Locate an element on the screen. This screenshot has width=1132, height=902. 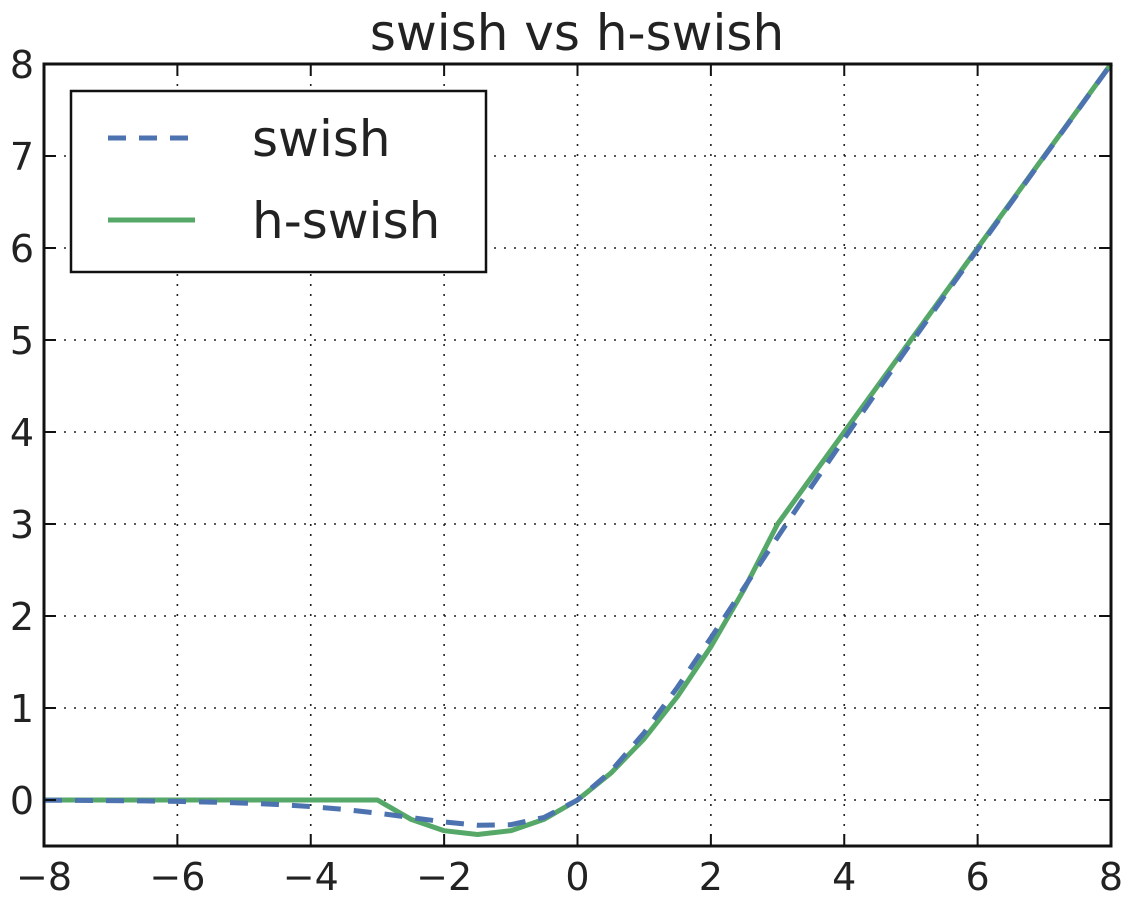
x-tick-label: −8 is located at coordinates (44, 876).